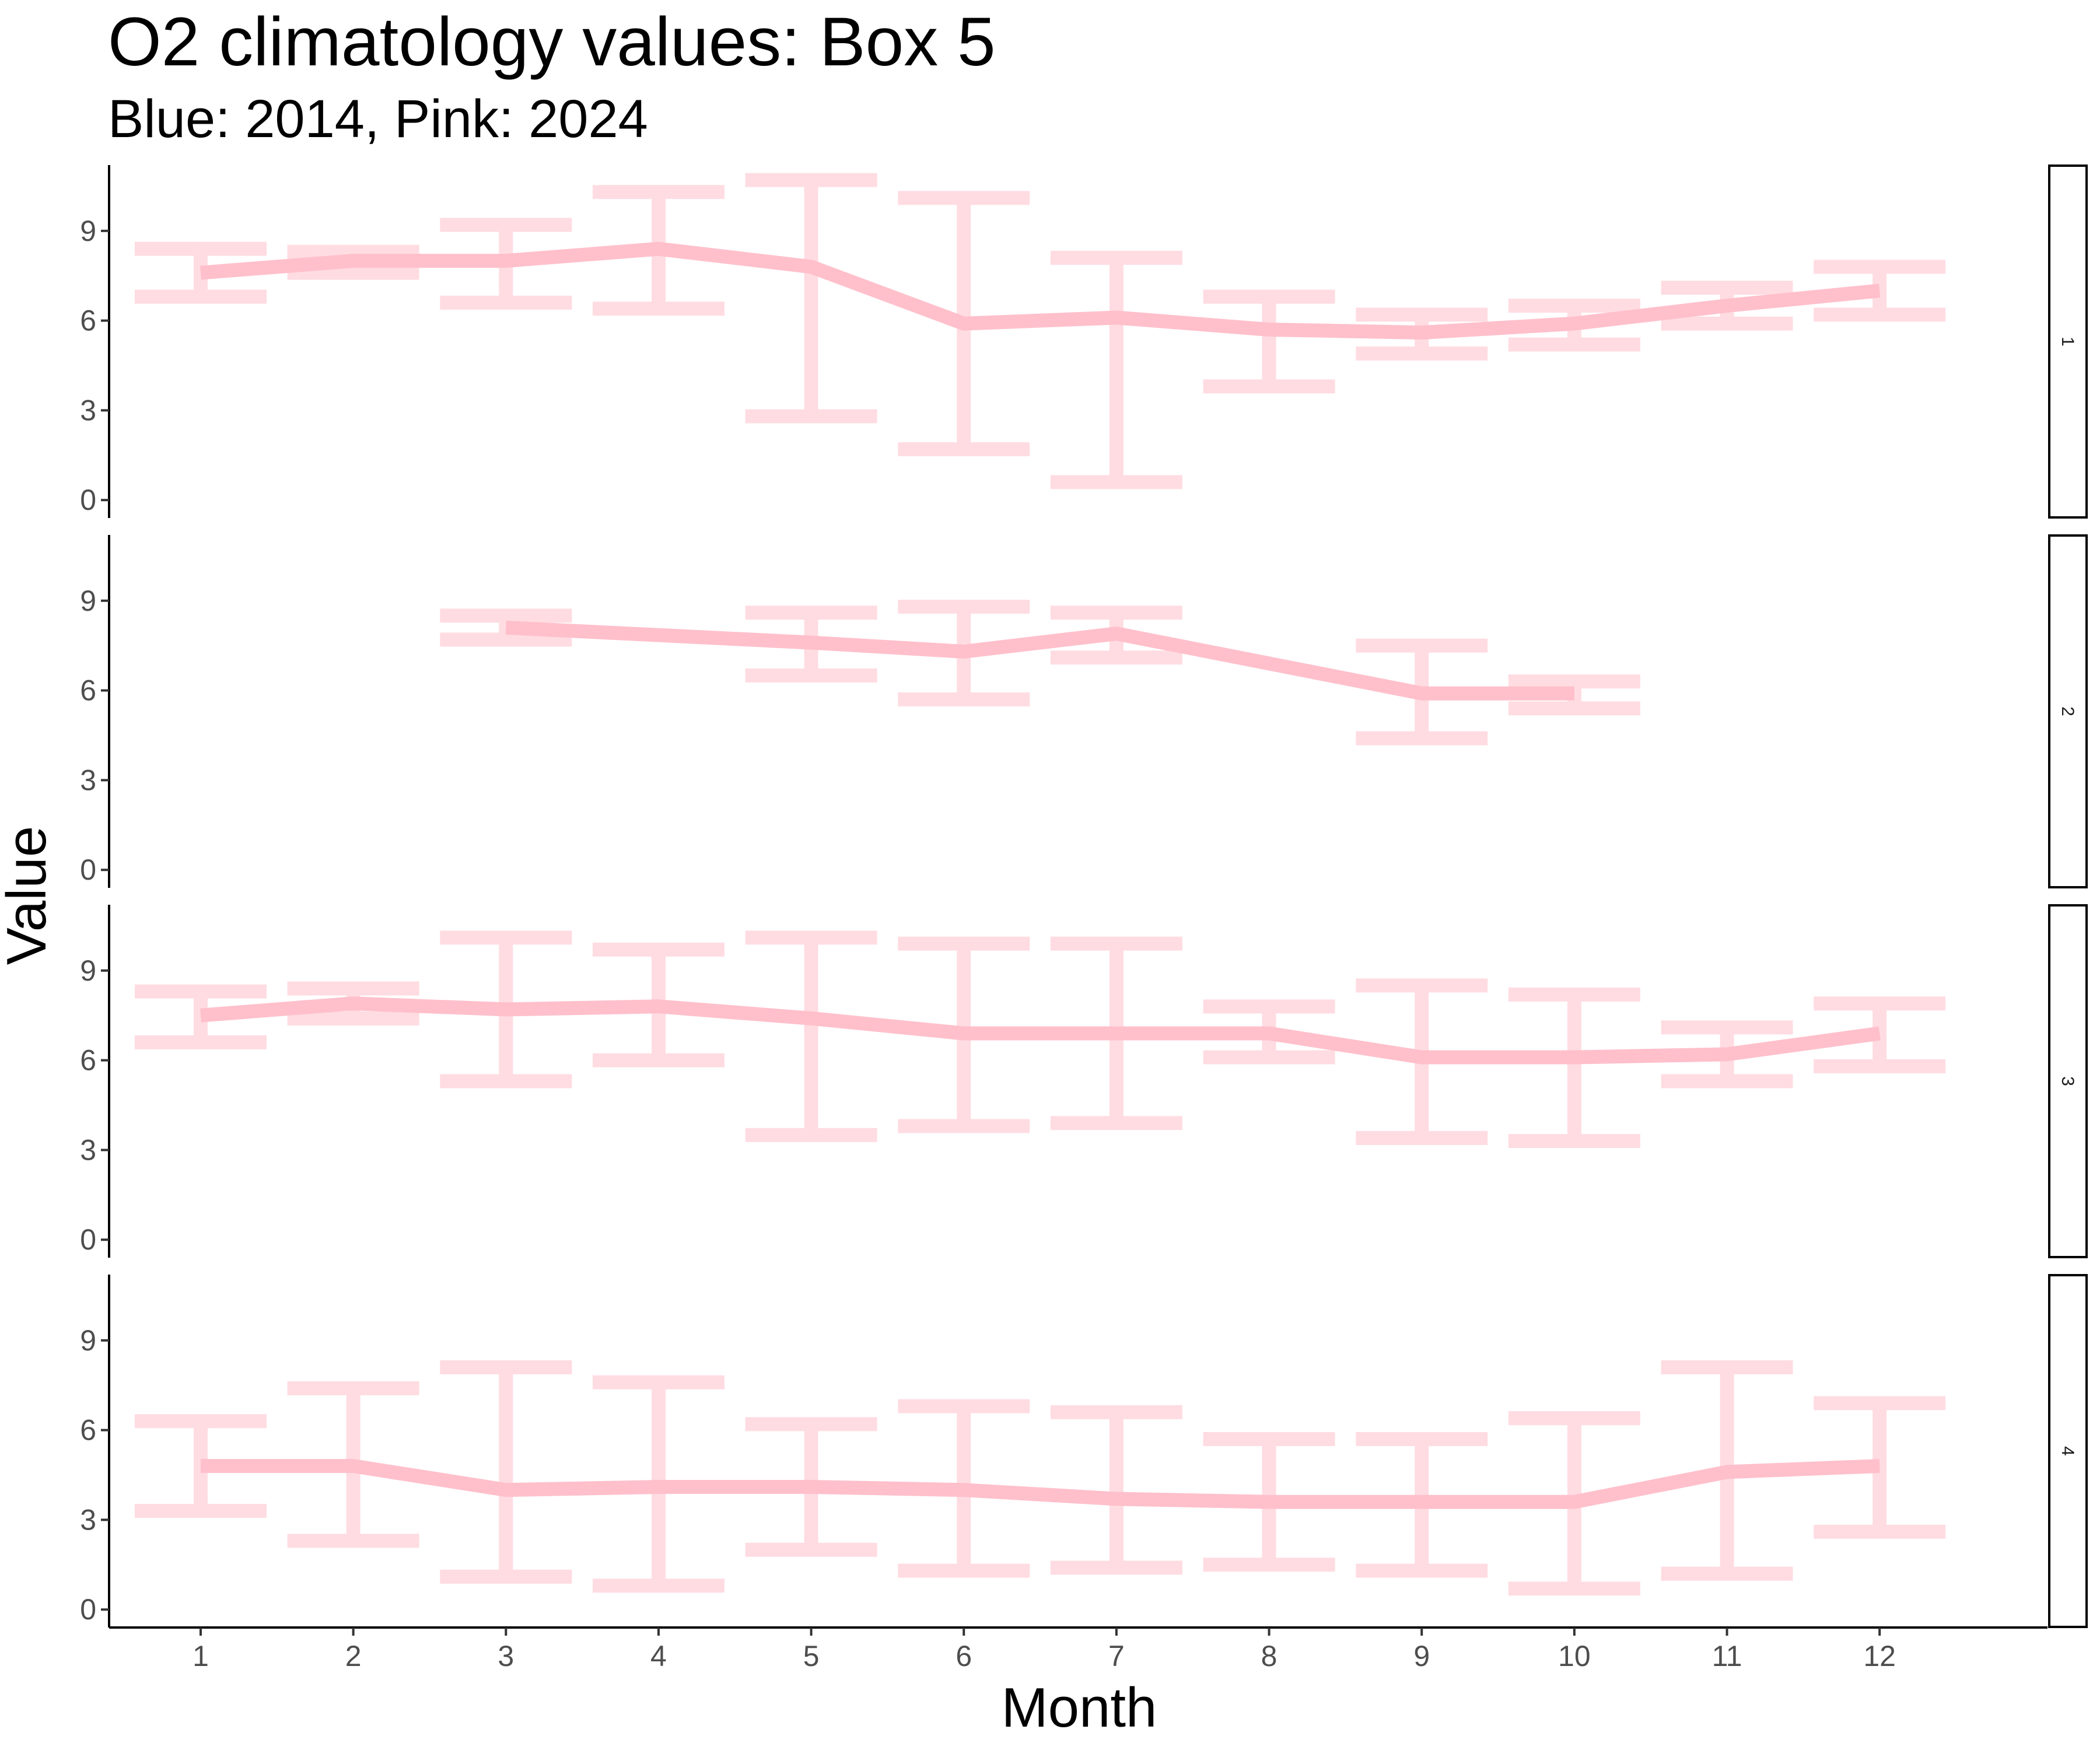 The height and width of the screenshot is (1750, 2100). Describe the element at coordinates (1574, 1656) in the screenshot. I see `x-tick-label: 10` at that location.